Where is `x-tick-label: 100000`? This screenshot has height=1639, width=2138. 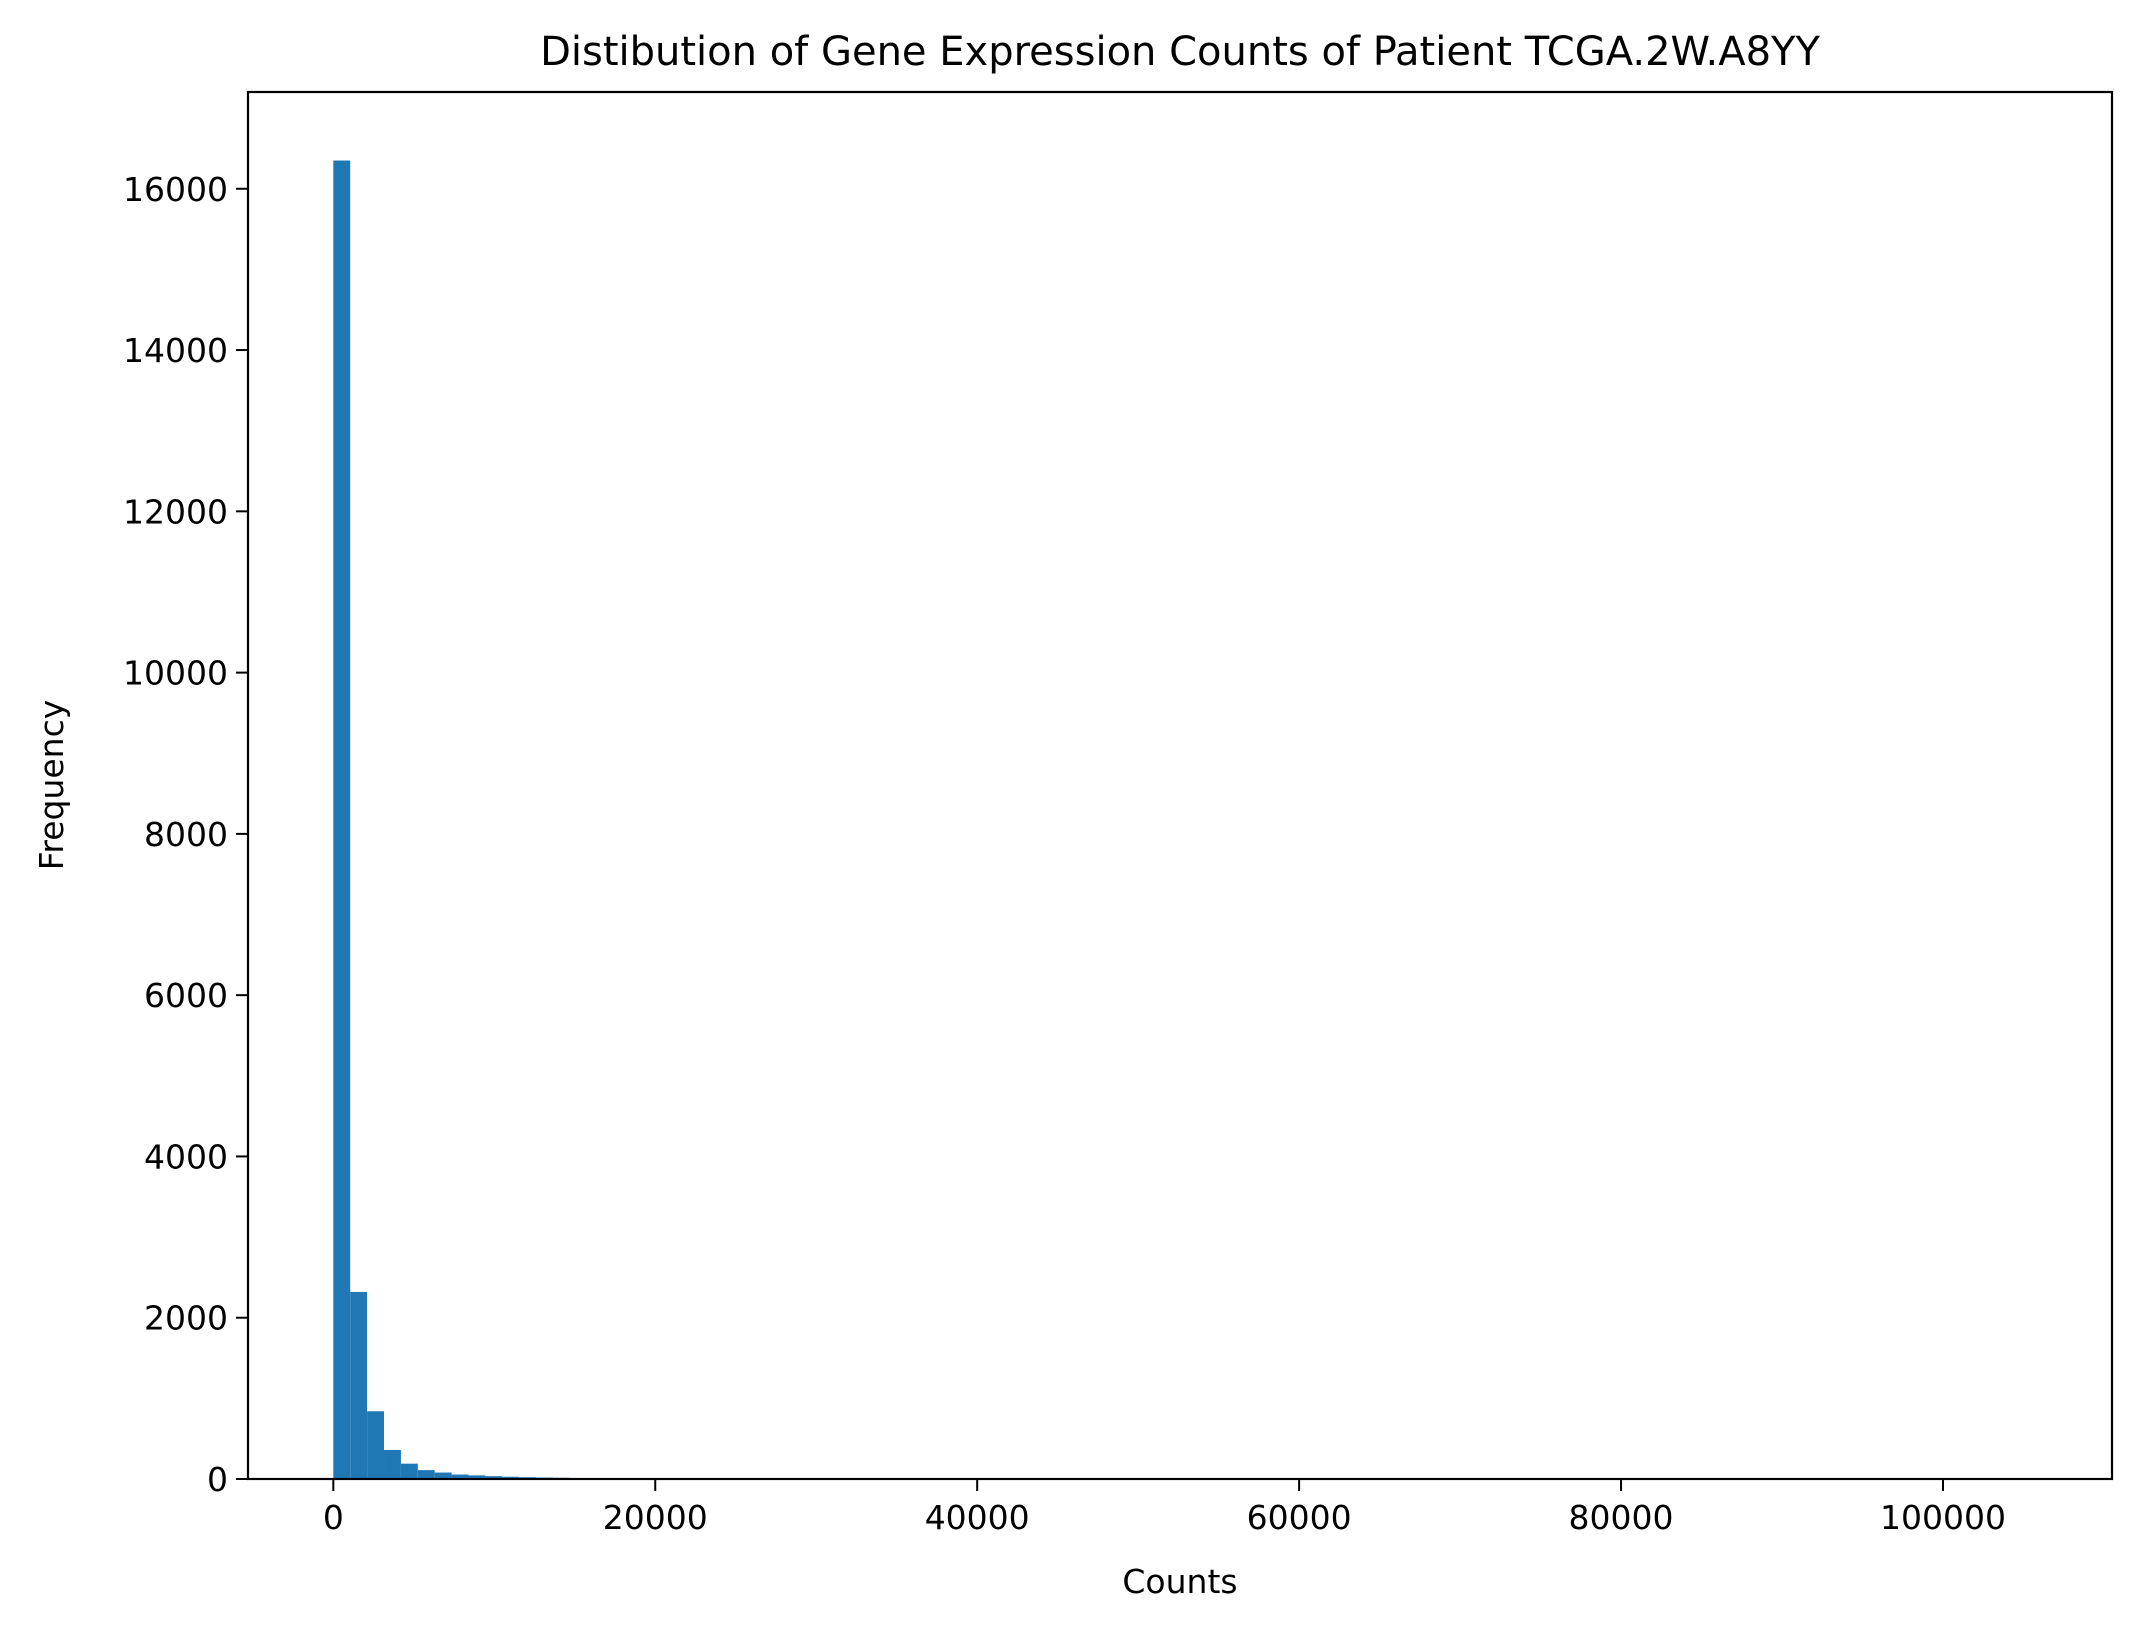
x-tick-label: 100000 is located at coordinates (1943, 1517).